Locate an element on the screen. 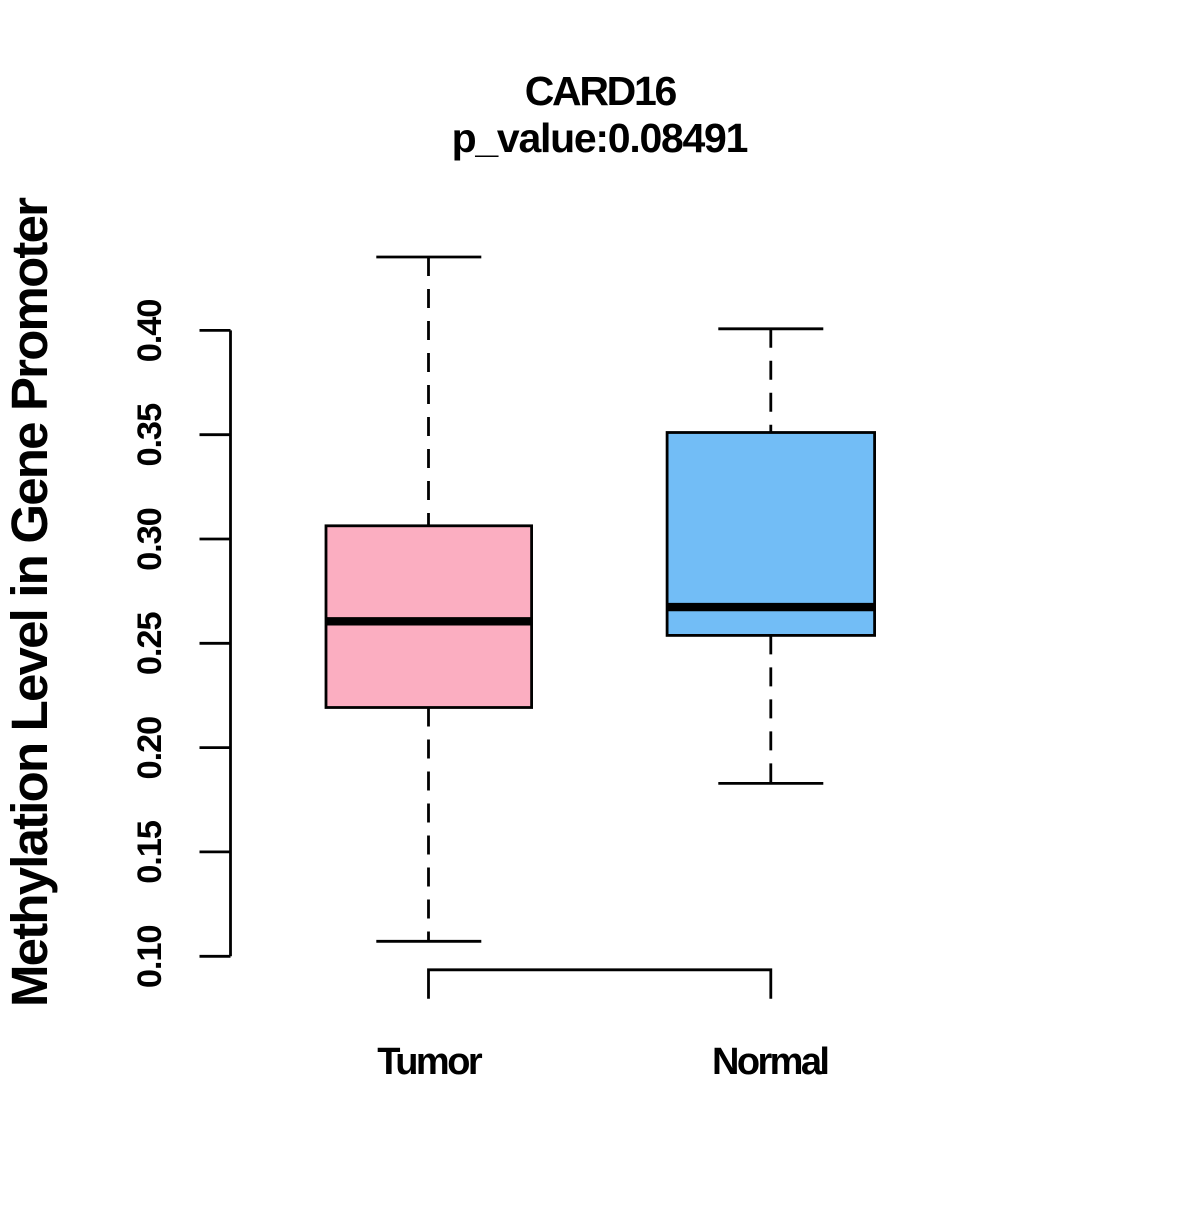 The width and height of the screenshot is (1200, 1205). svg-text:Methylation Level in Gene Prom: Methylation Level in Gene Promoter is located at coordinates (29, 602).